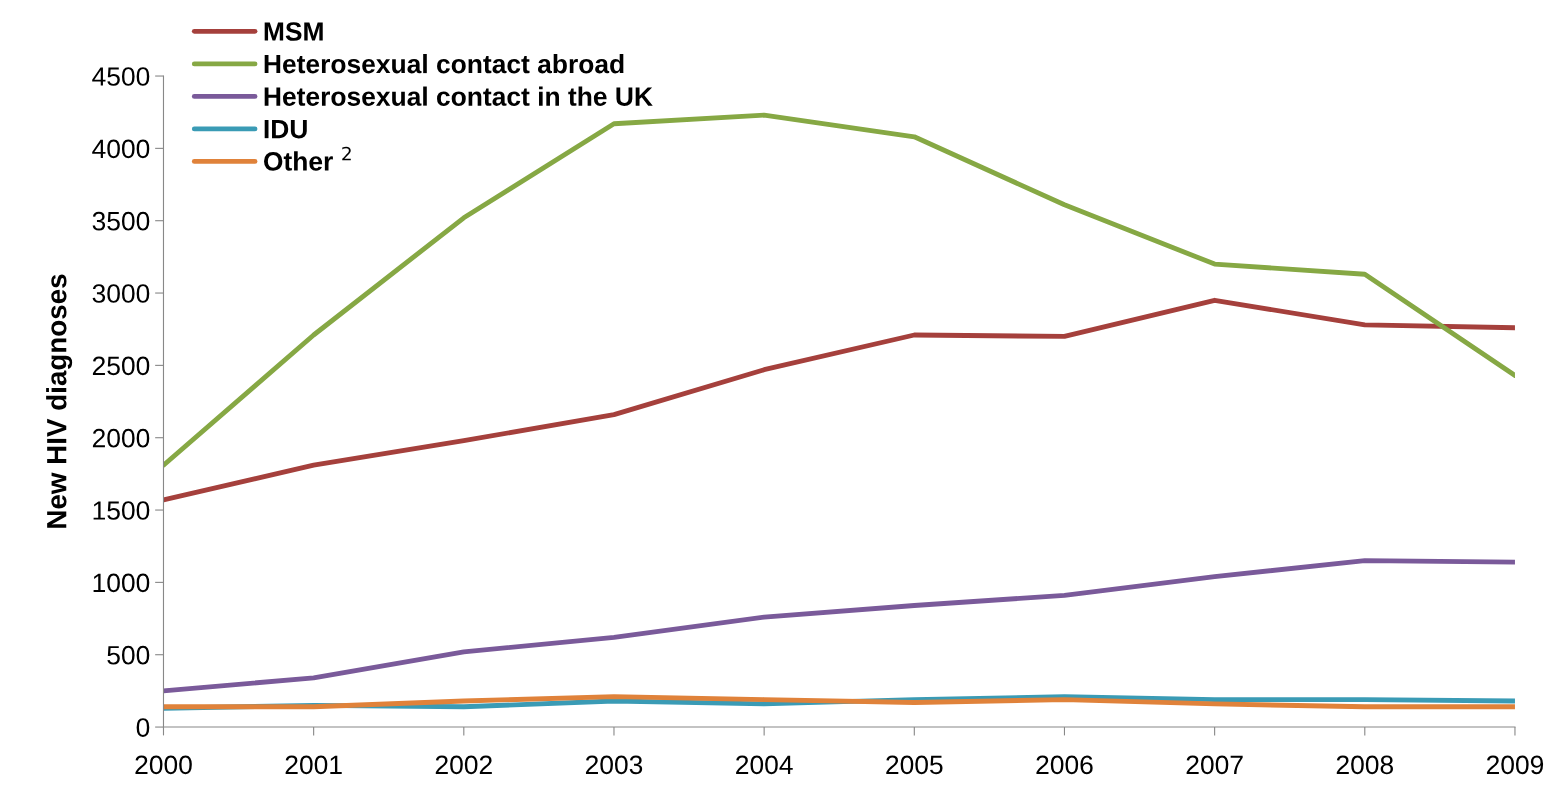 The width and height of the screenshot is (1557, 792). What do you see at coordinates (764, 765) in the screenshot?
I see `x-tick-label: 2004` at bounding box center [764, 765].